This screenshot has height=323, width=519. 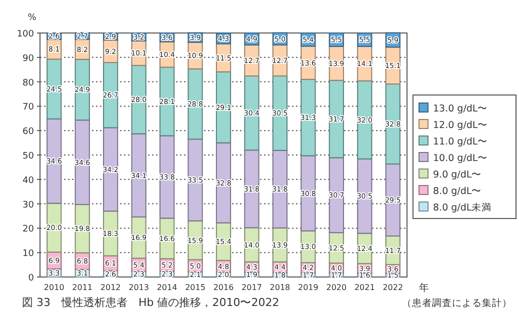 What do you see at coordinates (457, 191) in the screenshot?
I see `legend-label: 8.0 g/dL〜` at bounding box center [457, 191].